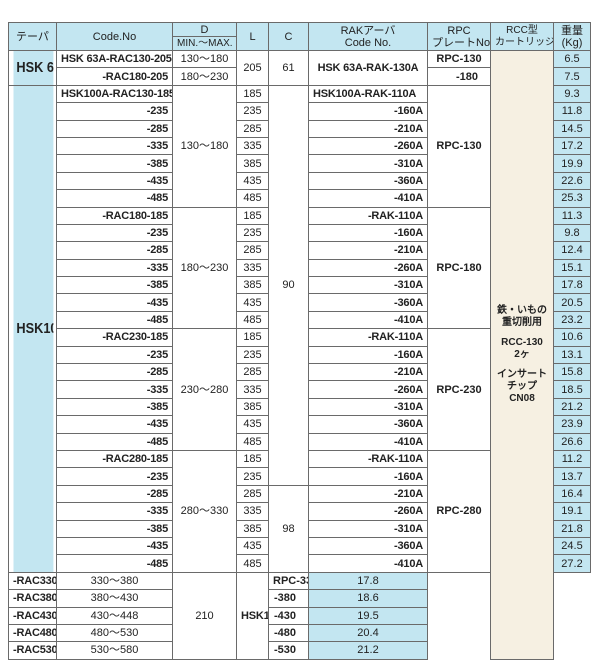 The width and height of the screenshot is (600, 660). What do you see at coordinates (459, 76) in the screenshot?
I see `rpc-plate-cell: -180` at bounding box center [459, 76].